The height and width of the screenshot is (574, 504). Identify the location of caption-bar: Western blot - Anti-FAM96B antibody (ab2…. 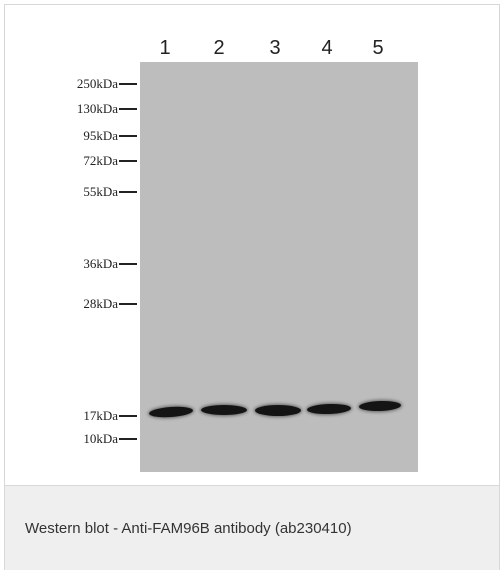
(252, 527).